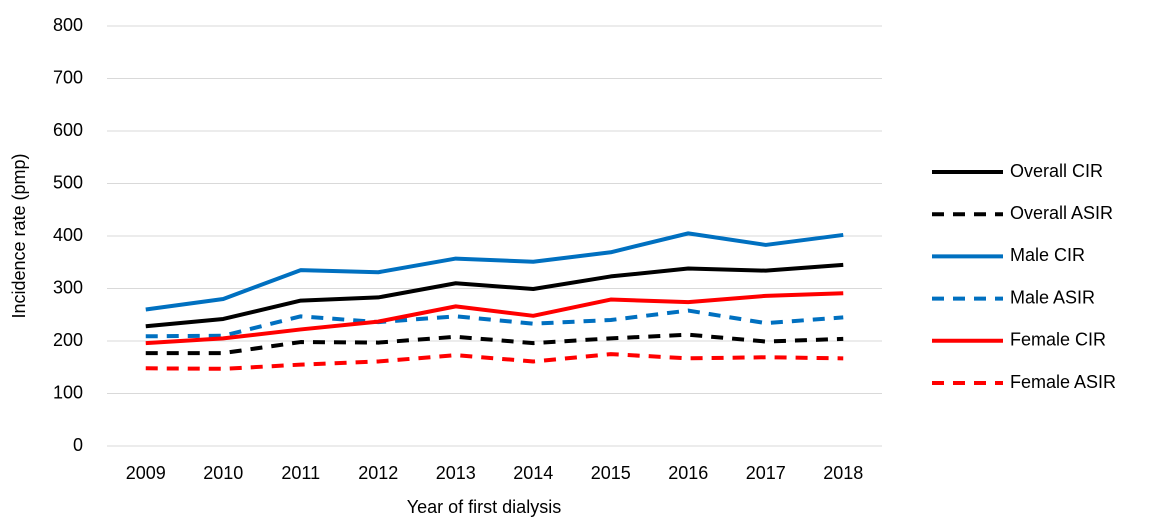 The height and width of the screenshot is (522, 1153). Describe the element at coordinates (484, 507) in the screenshot. I see `x-axis-label: Year of first dialysis` at that location.